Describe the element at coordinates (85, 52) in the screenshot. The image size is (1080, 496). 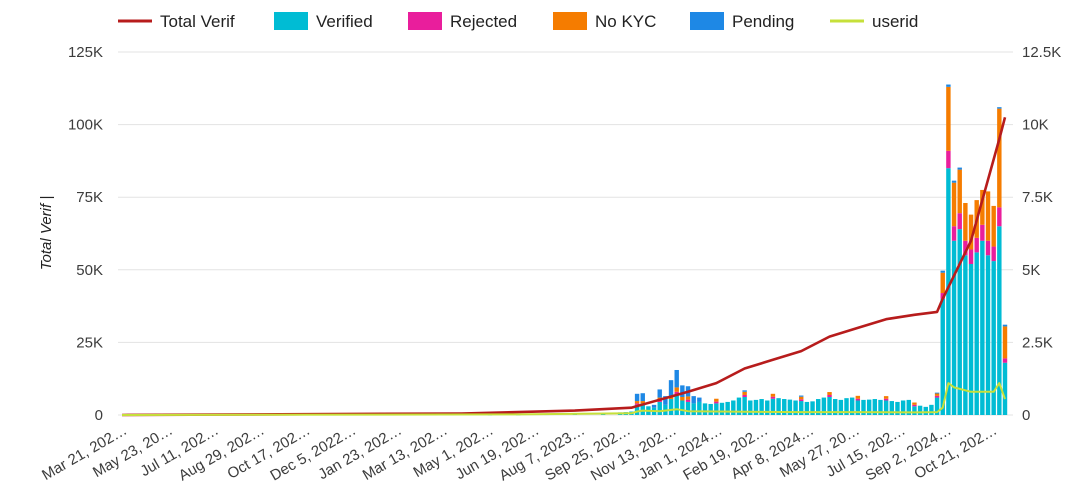
I see `y-tick-label: 125K` at that location.